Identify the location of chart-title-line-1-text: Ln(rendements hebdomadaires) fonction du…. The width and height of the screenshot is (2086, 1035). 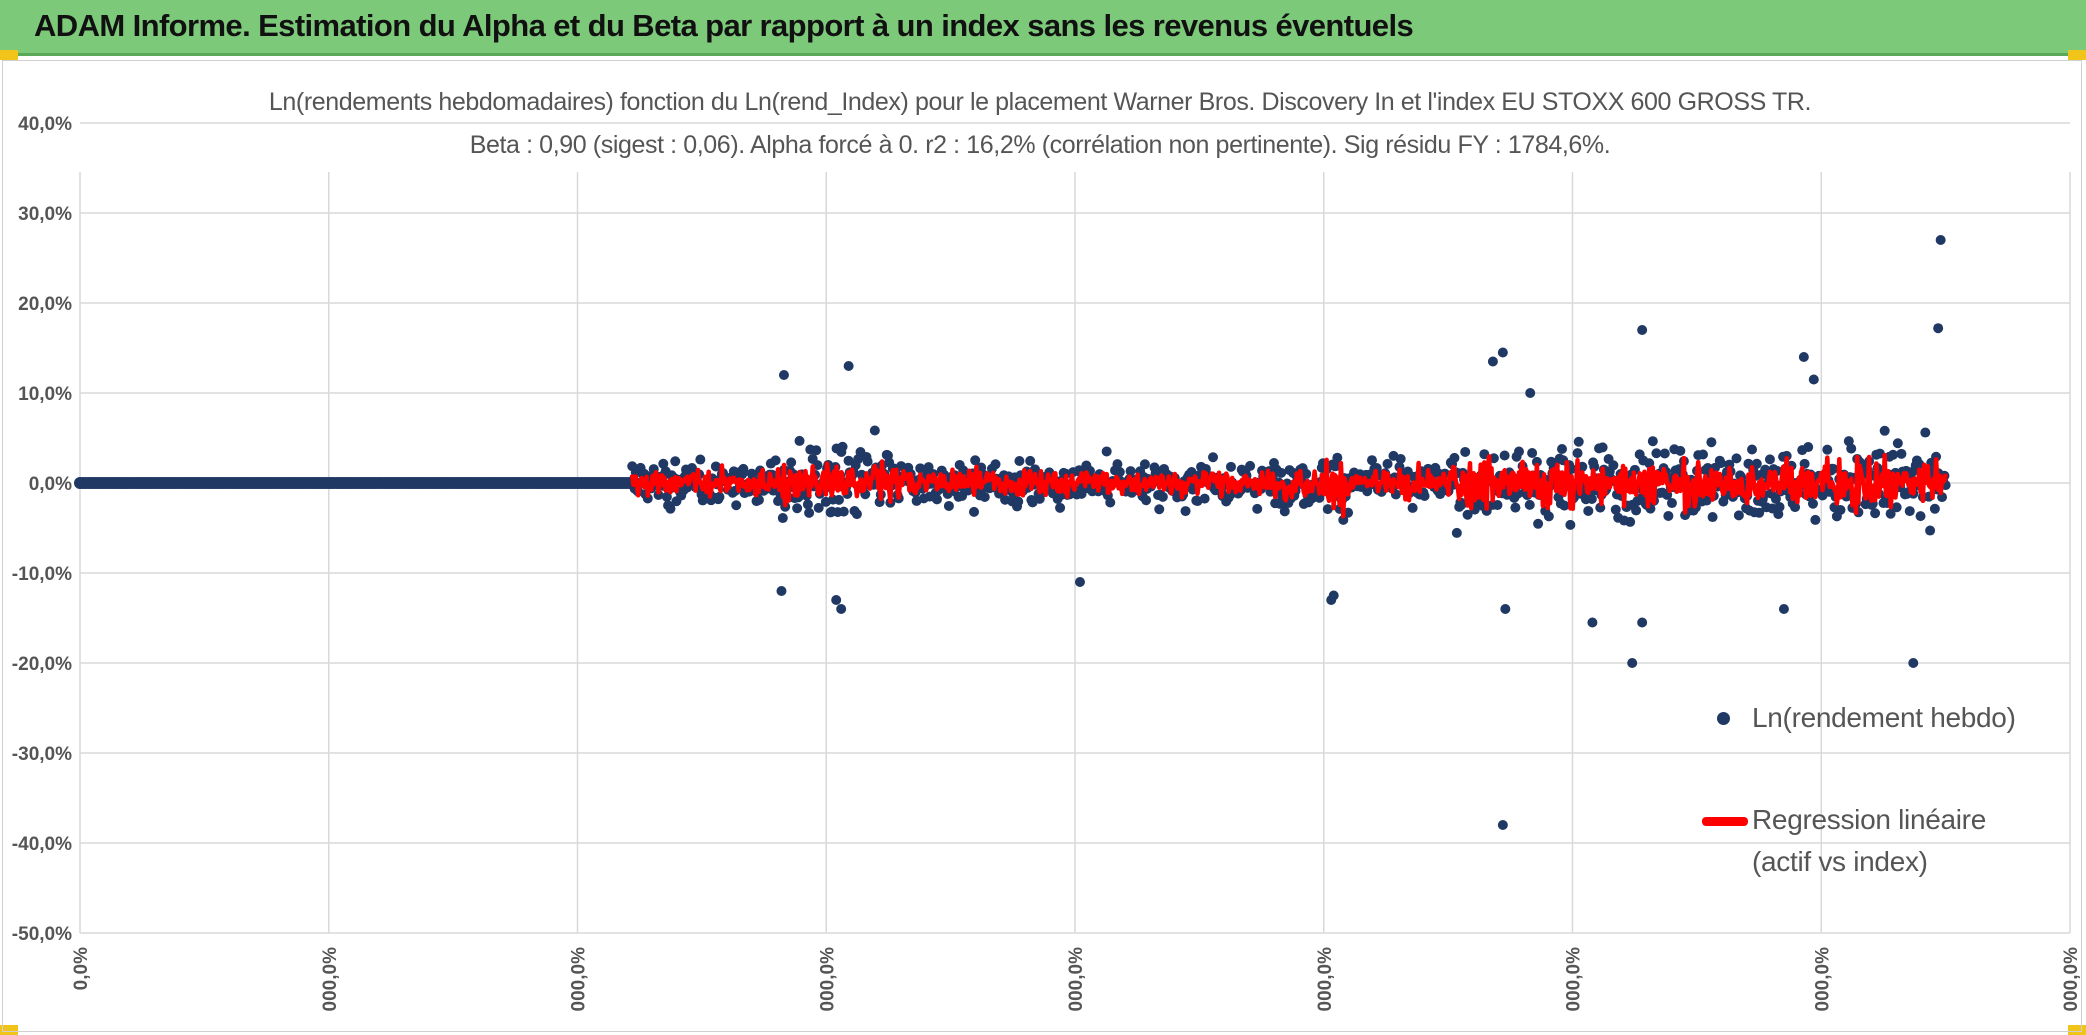
(1040, 102).